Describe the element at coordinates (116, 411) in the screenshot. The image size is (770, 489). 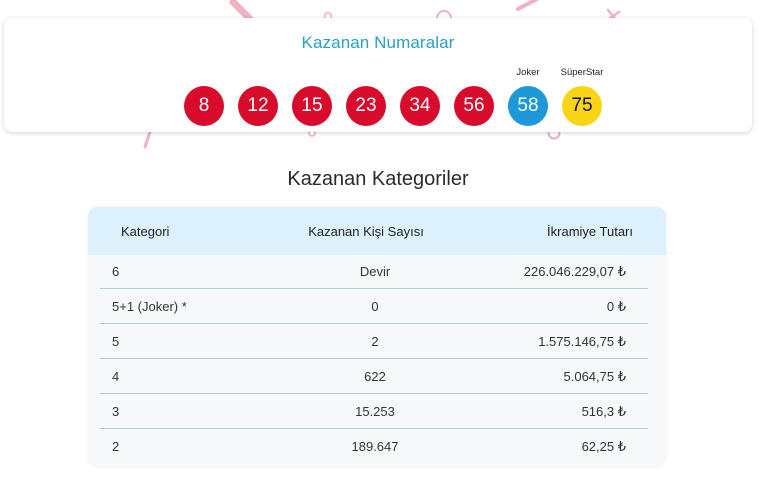
I see `category-cell: 3` at that location.